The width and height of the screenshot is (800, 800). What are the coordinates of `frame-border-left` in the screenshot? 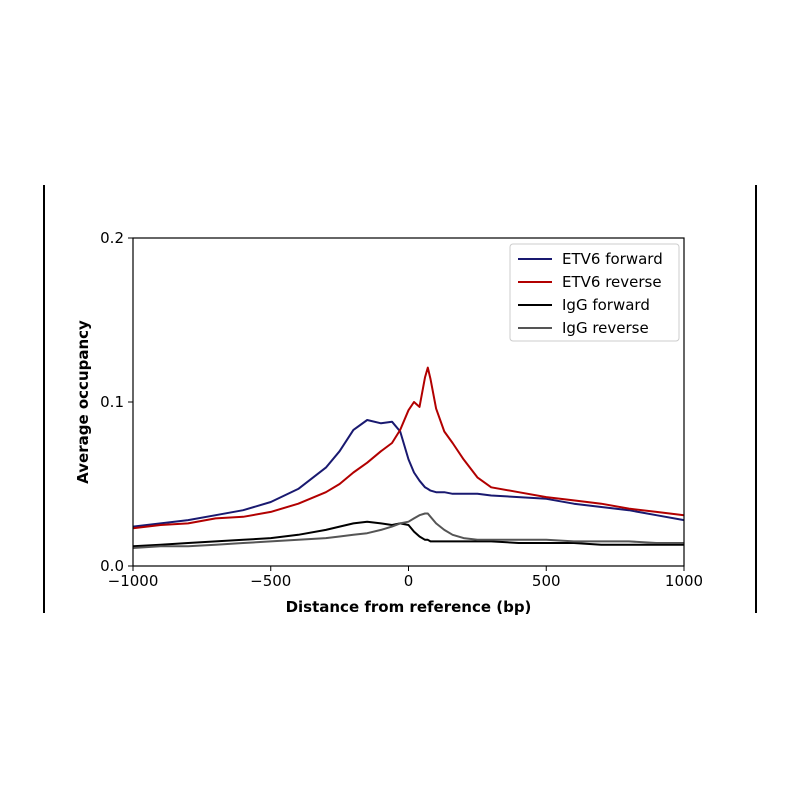 It's located at (44, 399).